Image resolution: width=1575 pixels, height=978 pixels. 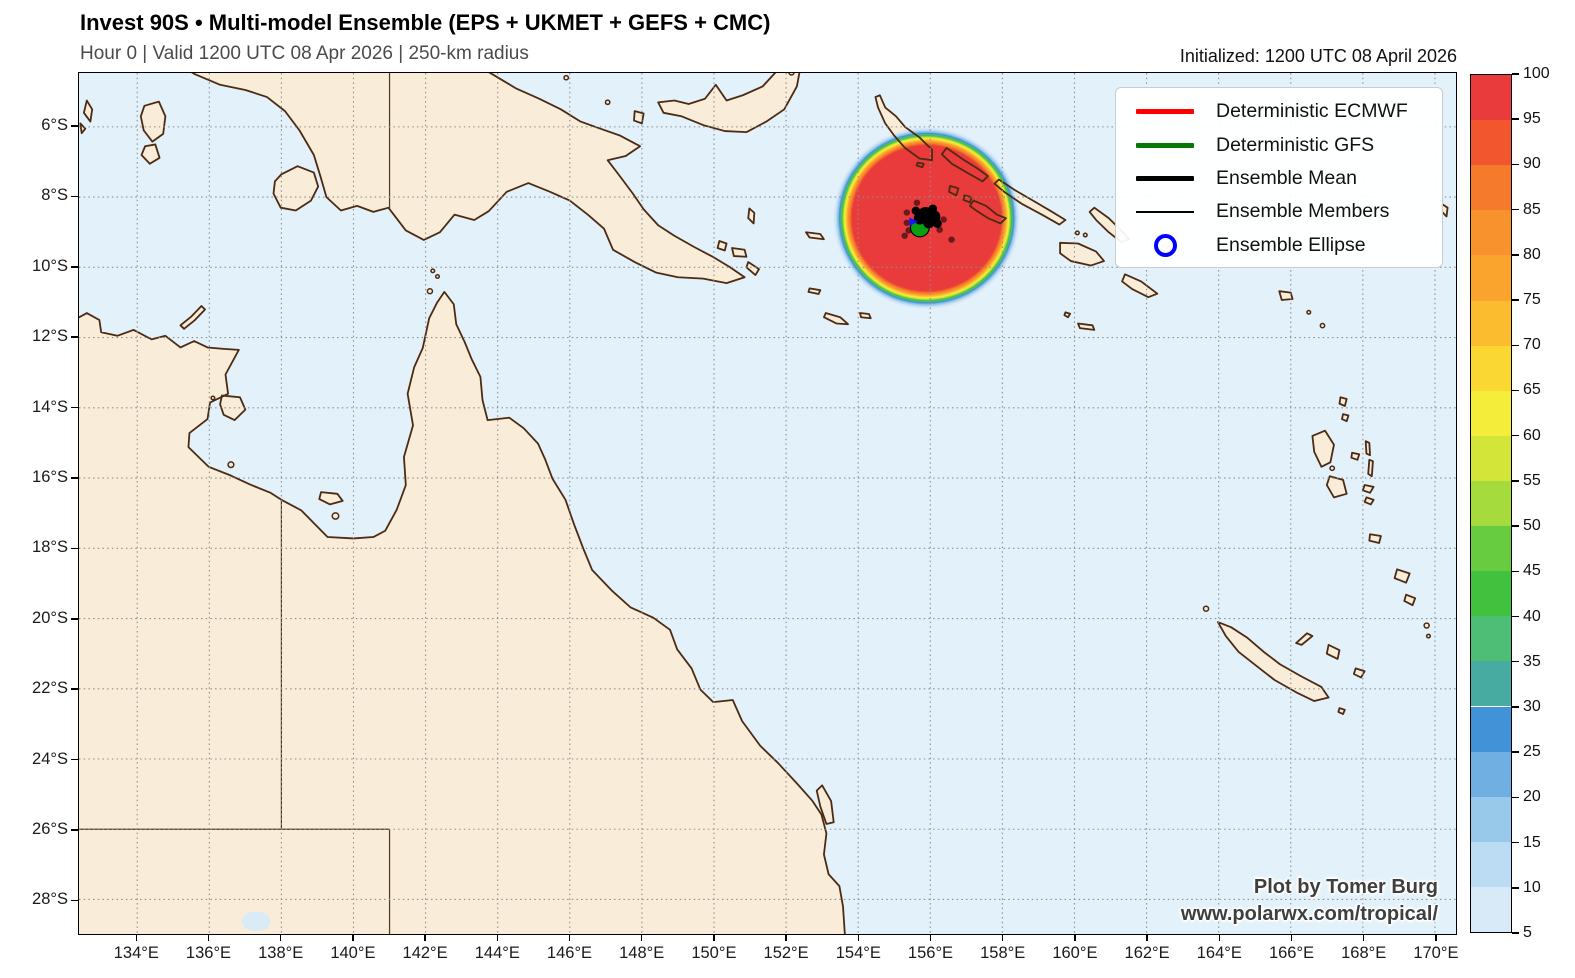 I want to click on coastline-makira, so click(x=1140, y=286).